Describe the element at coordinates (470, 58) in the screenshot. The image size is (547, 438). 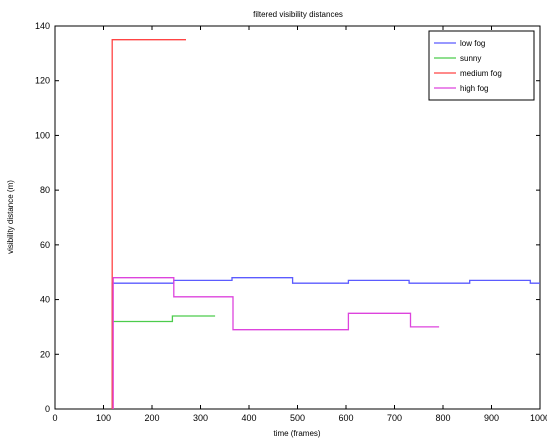
I see `legend-label: sunny` at that location.